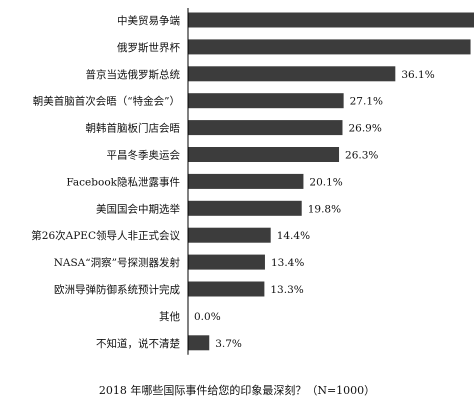 This screenshot has height=404, width=474. Describe the element at coordinates (105, 235) in the screenshot. I see `category-label: 第26次APEC领导人非正式会议` at that location.